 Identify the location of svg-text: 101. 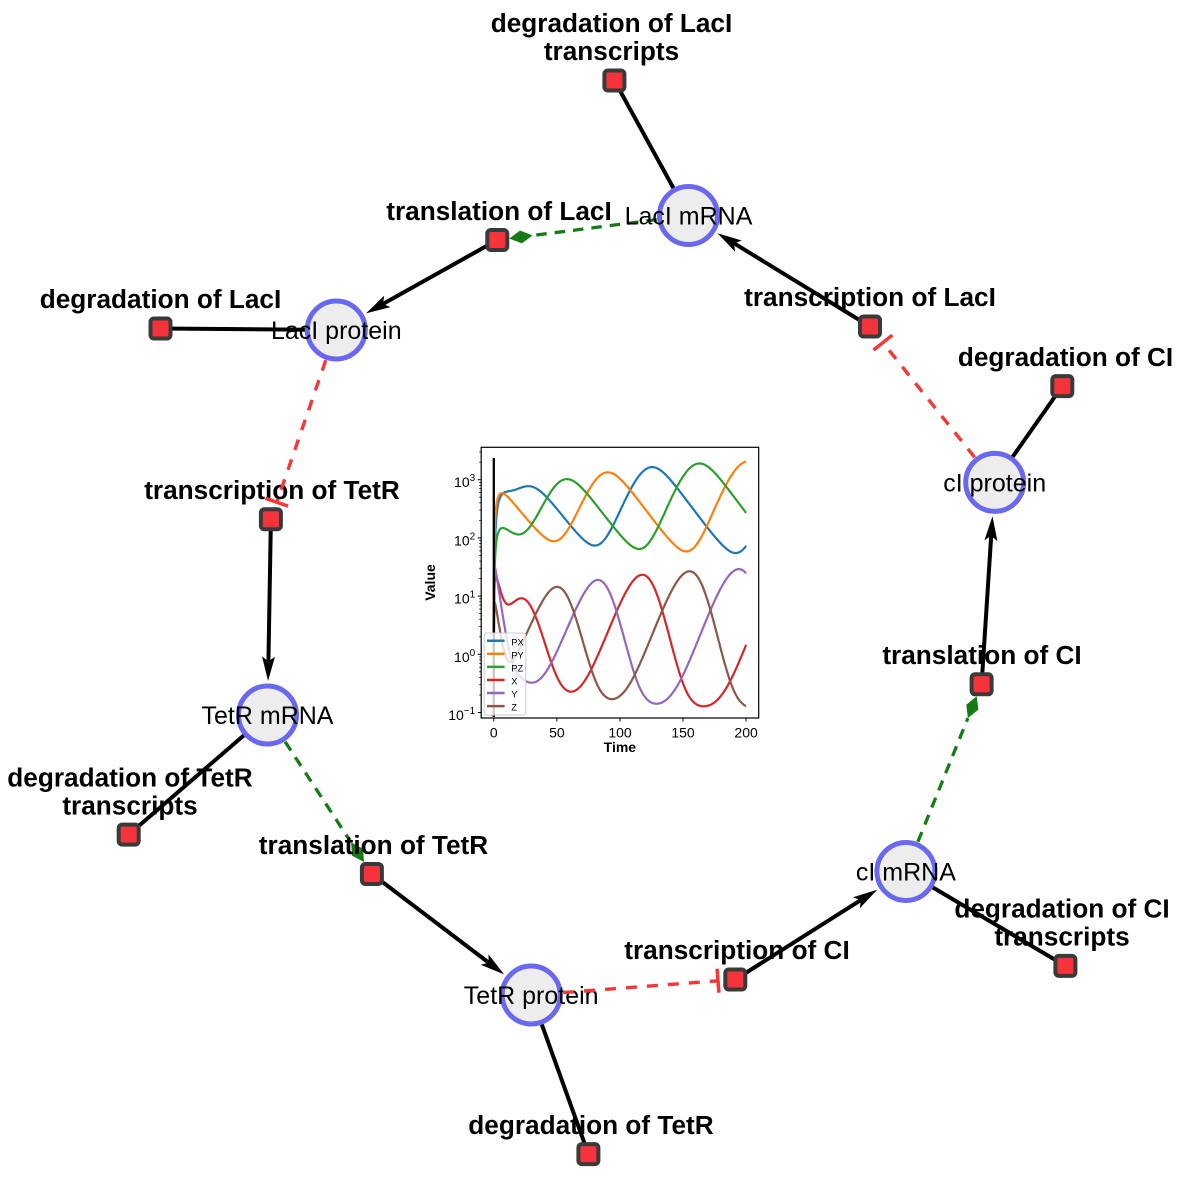
(465, 598).